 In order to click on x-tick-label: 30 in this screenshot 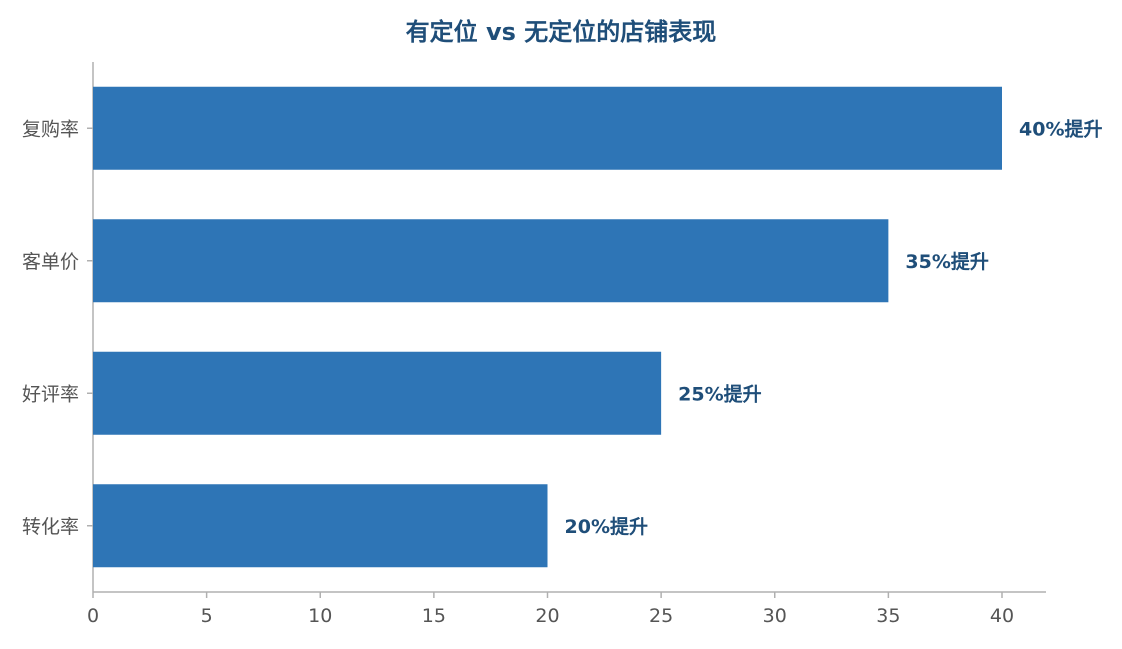, I will do `click(775, 616)`.